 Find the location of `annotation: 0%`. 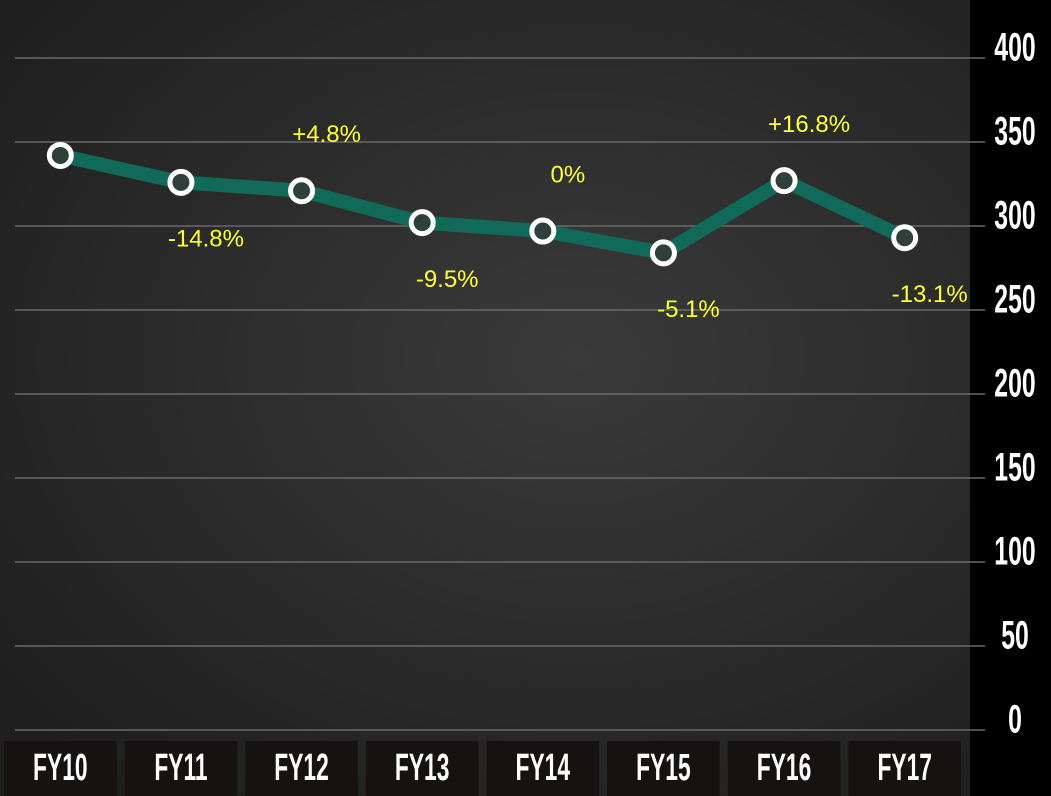

annotation: 0% is located at coordinates (567, 174).